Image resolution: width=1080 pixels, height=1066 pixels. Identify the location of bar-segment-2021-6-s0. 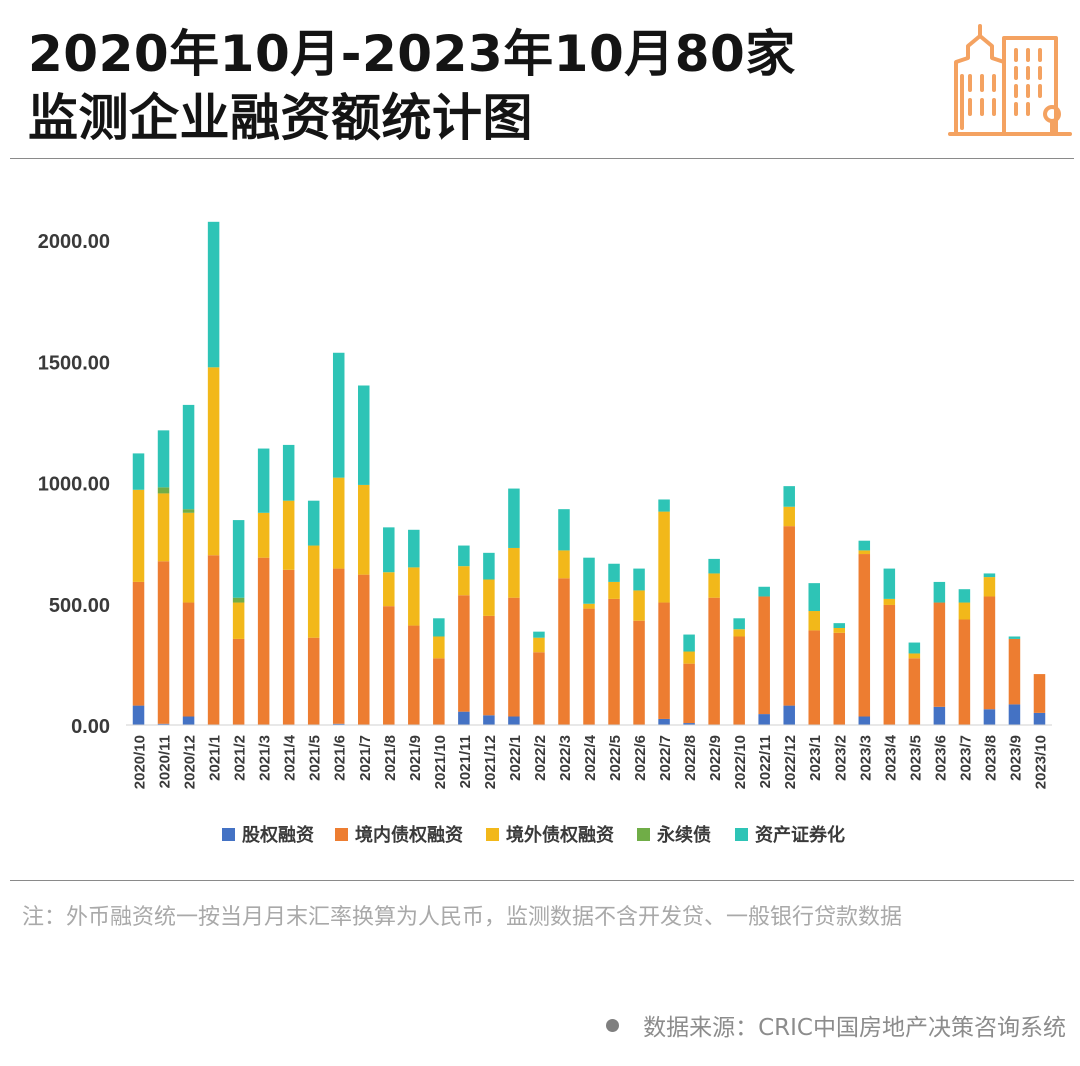
(338, 724).